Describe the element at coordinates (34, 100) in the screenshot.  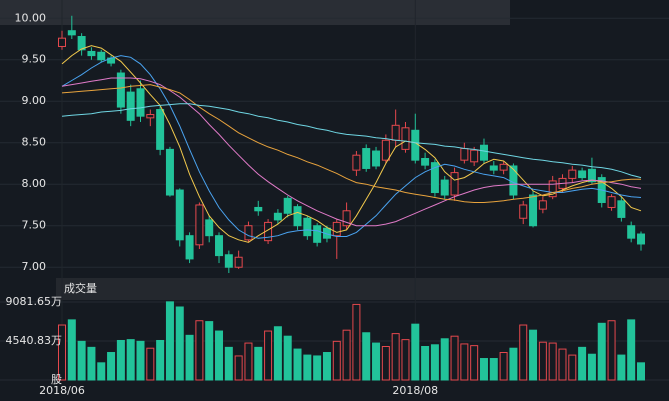
I see `y-tick-label: 9.00` at that location.